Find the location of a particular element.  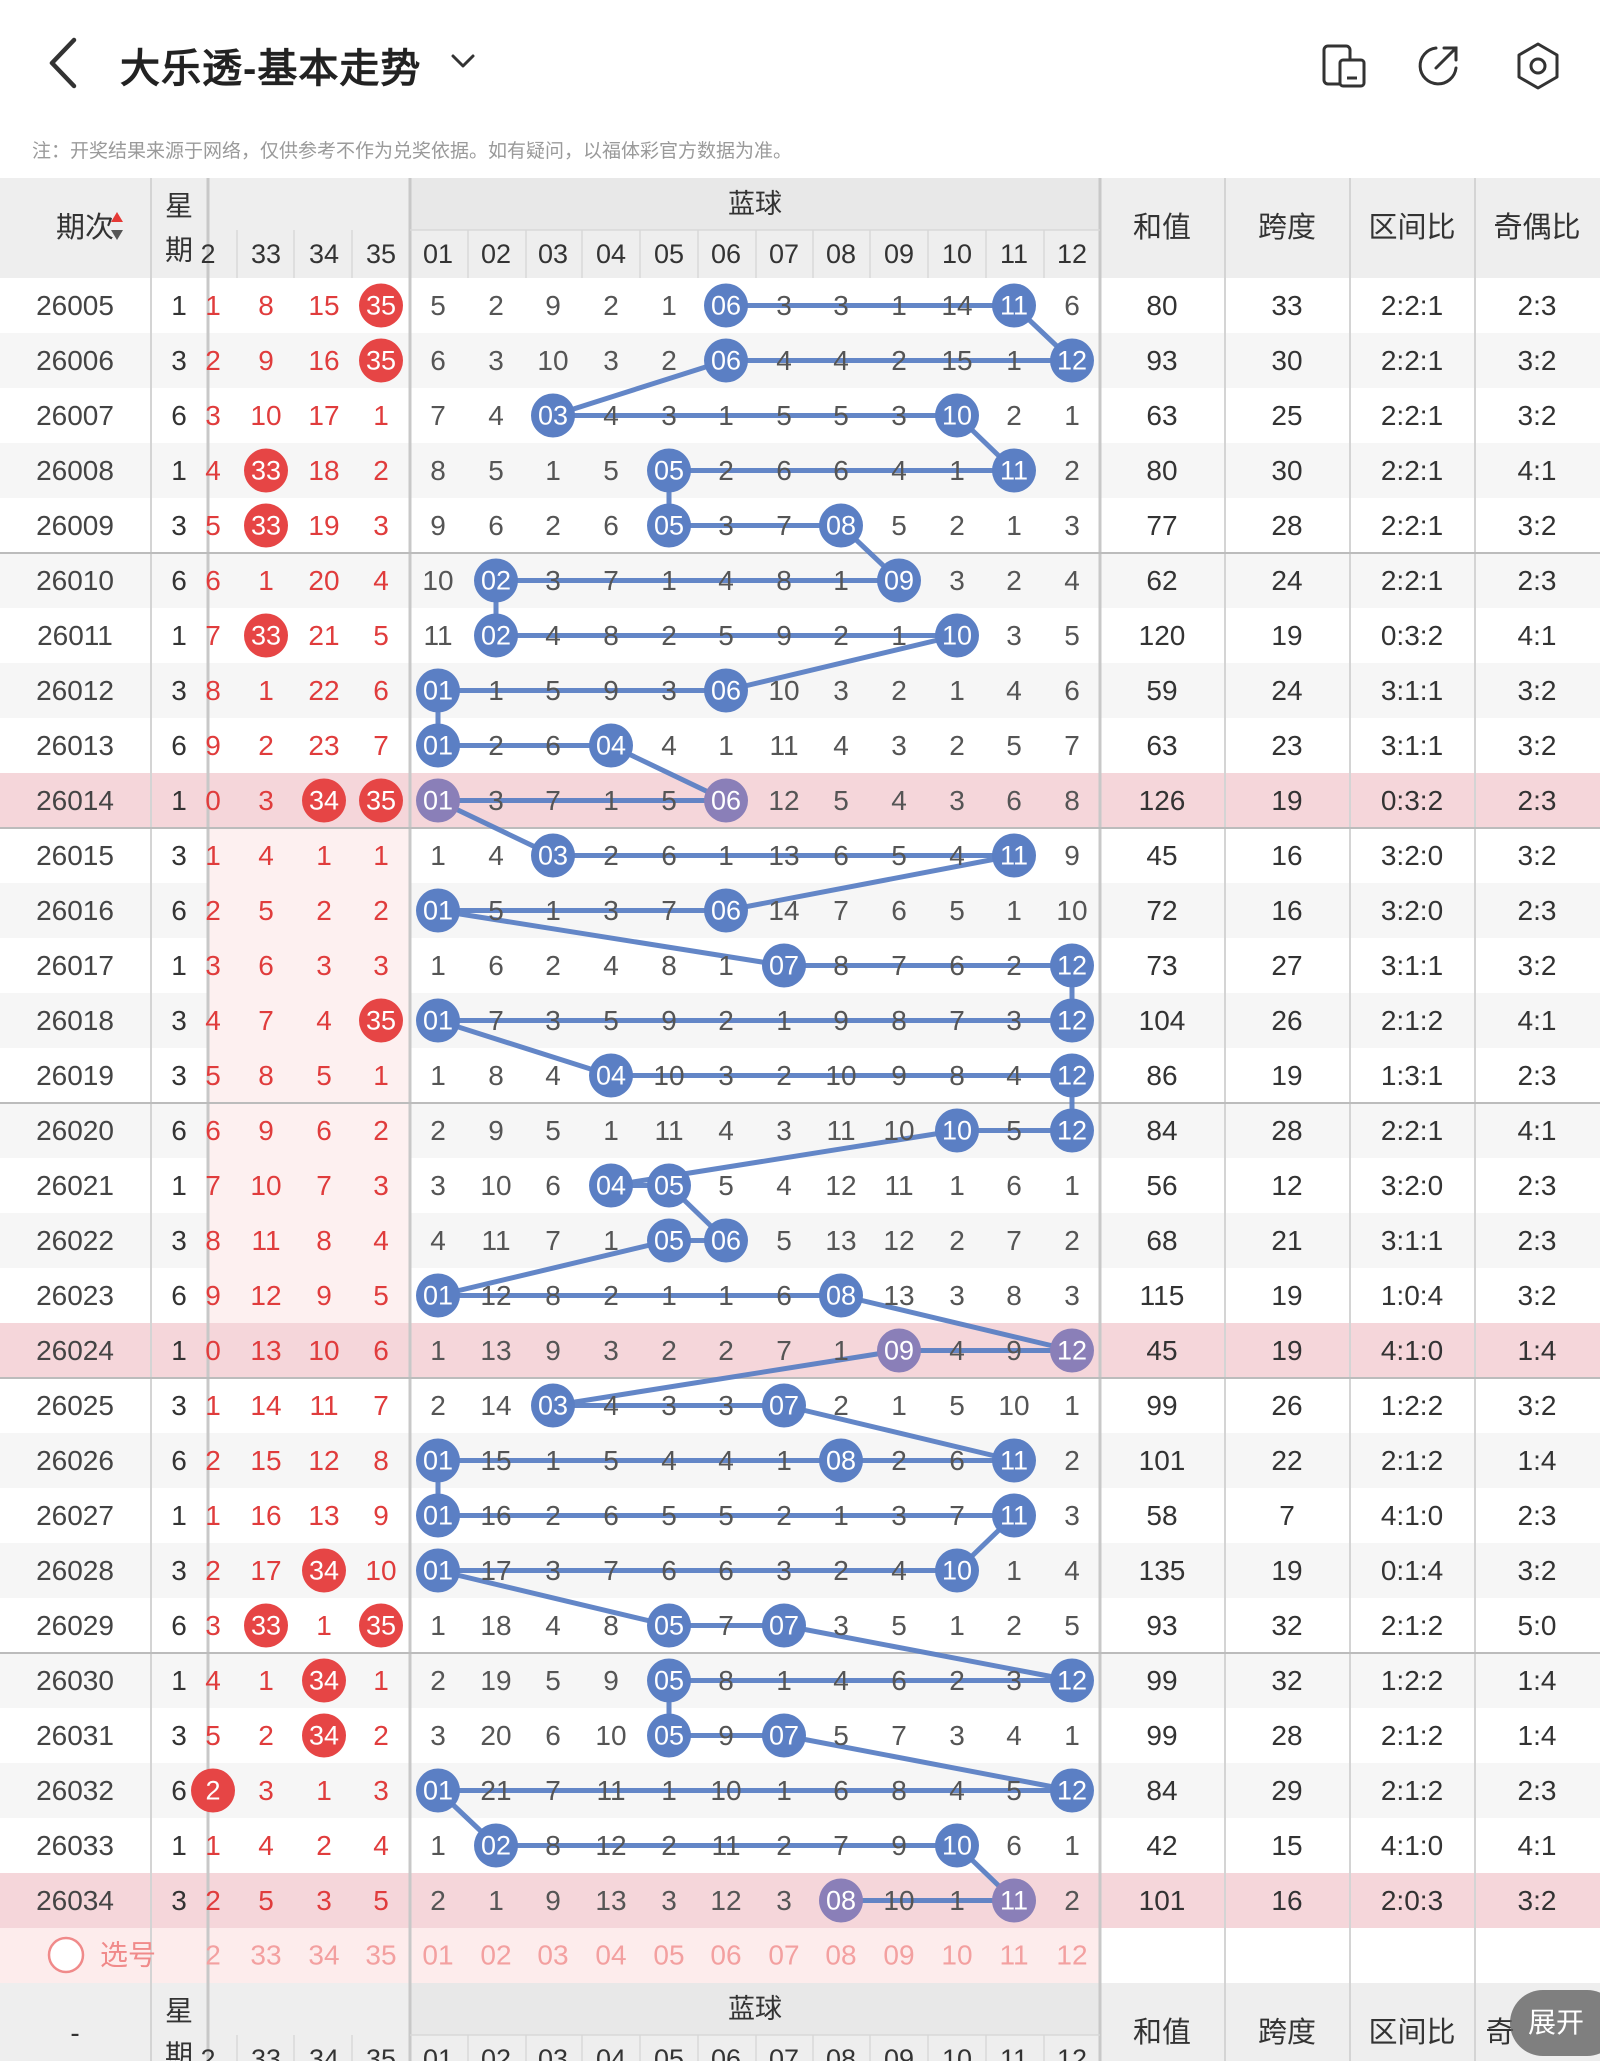

red-miss-cell: 19 is located at coordinates (323, 525).